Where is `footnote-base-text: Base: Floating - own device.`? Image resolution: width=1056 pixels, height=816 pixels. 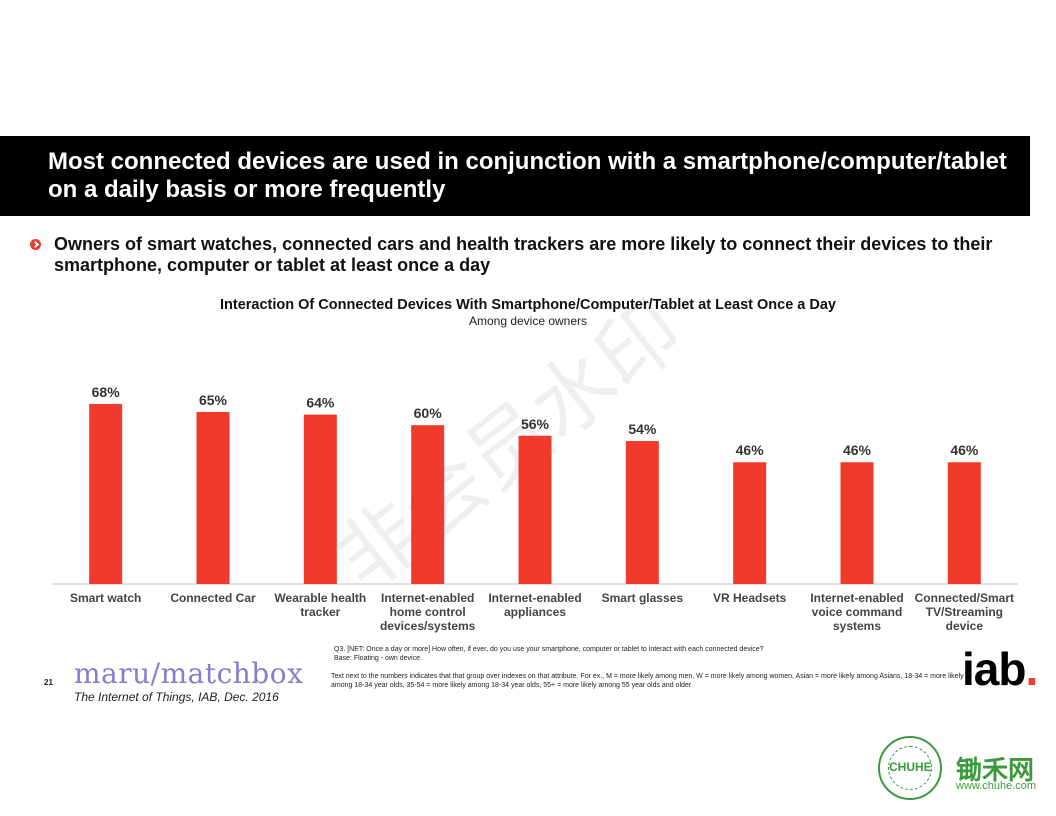 footnote-base-text: Base: Floating - own device. is located at coordinates (378, 658).